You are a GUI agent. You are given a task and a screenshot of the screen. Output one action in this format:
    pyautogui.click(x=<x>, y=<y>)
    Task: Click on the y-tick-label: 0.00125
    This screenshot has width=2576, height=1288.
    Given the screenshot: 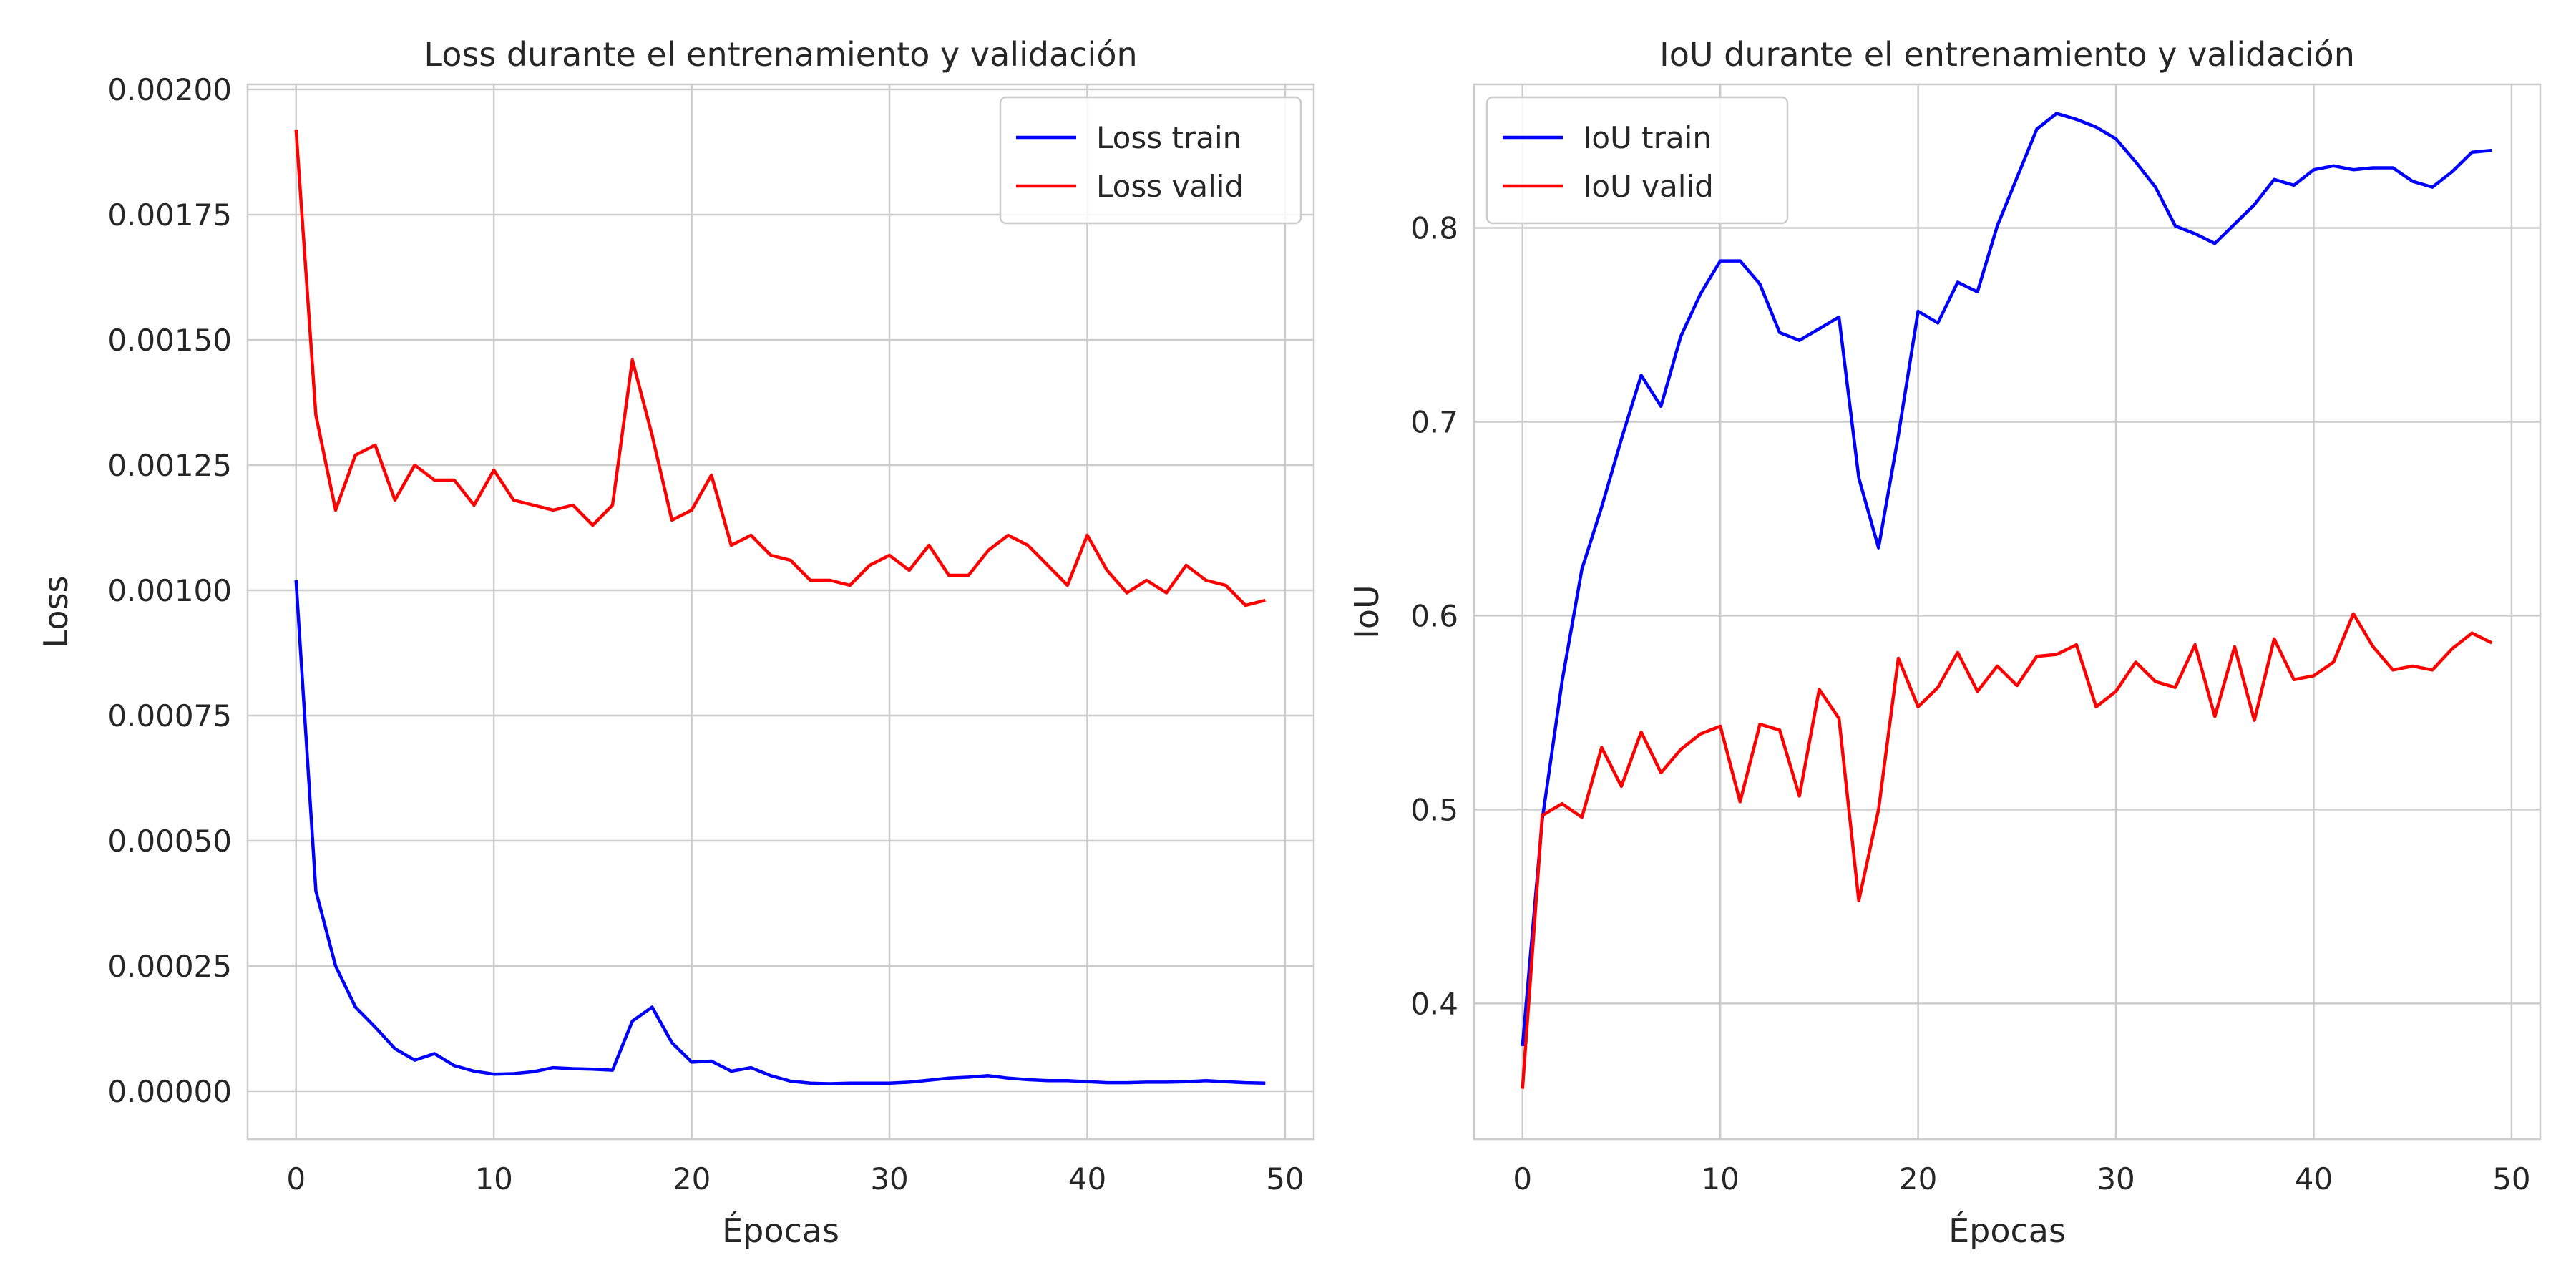 What is the action you would take?
    pyautogui.click(x=169, y=465)
    